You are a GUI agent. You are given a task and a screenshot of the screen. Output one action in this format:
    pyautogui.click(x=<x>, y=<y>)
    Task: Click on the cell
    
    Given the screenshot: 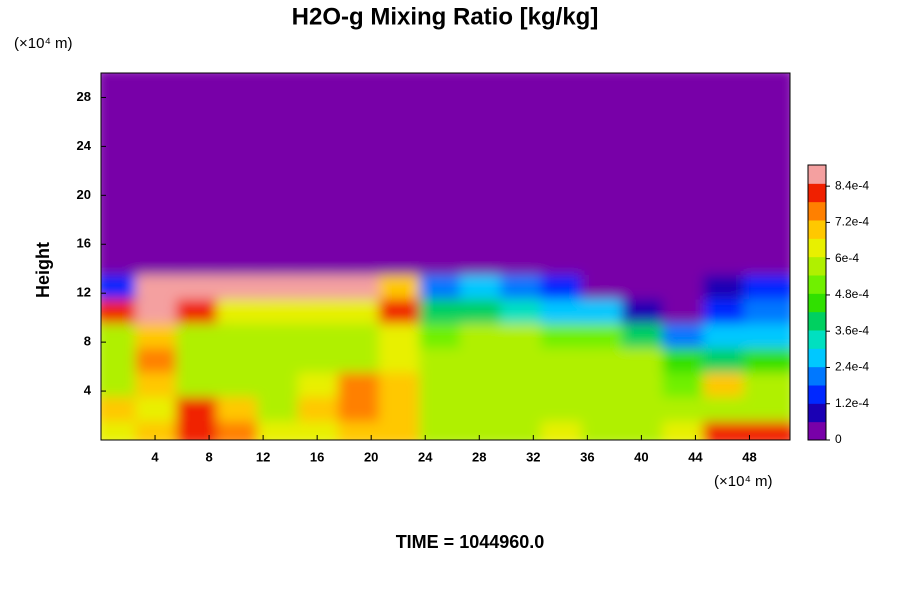 What is the action you would take?
    pyautogui.click(x=766, y=88)
    